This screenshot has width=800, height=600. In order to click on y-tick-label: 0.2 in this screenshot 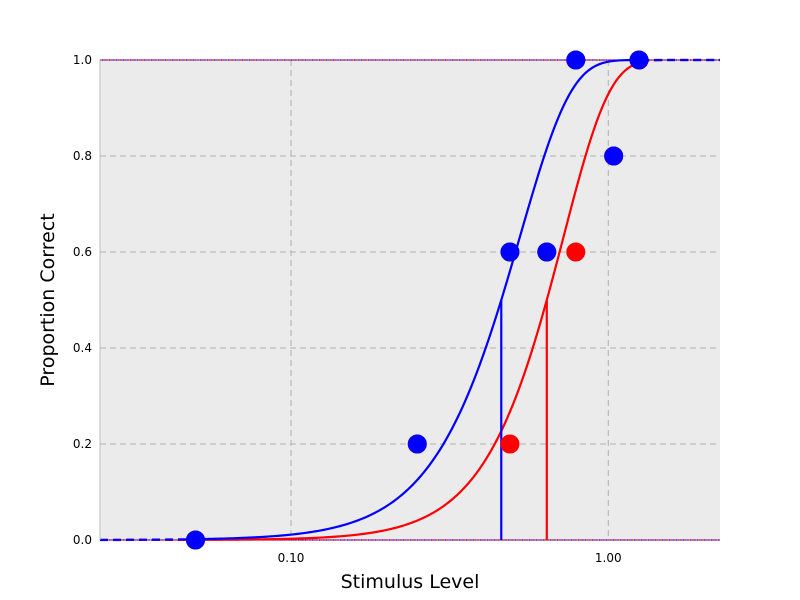, I will do `click(82, 444)`.